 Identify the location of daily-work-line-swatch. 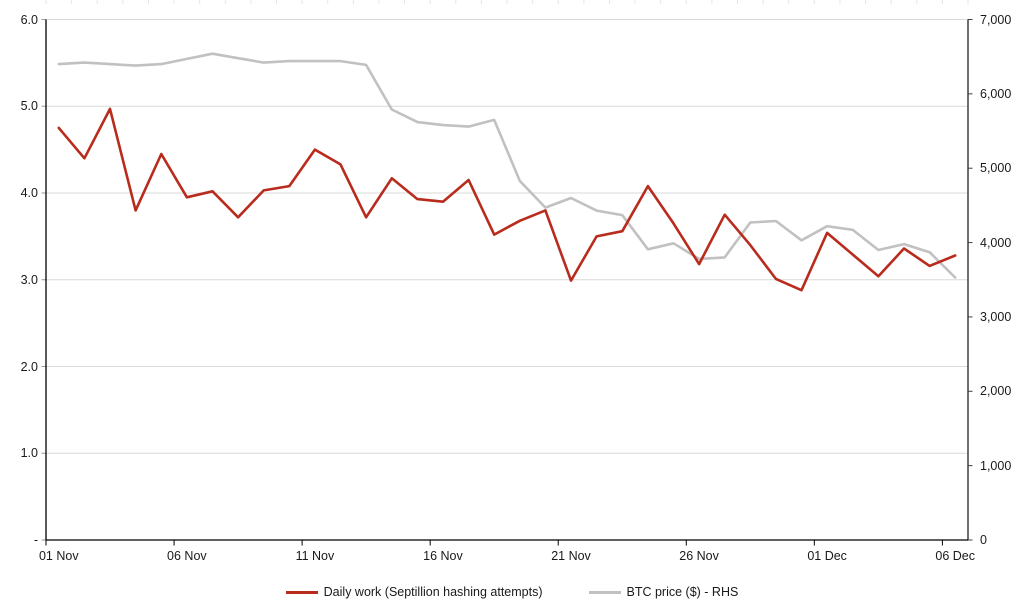
(301, 592).